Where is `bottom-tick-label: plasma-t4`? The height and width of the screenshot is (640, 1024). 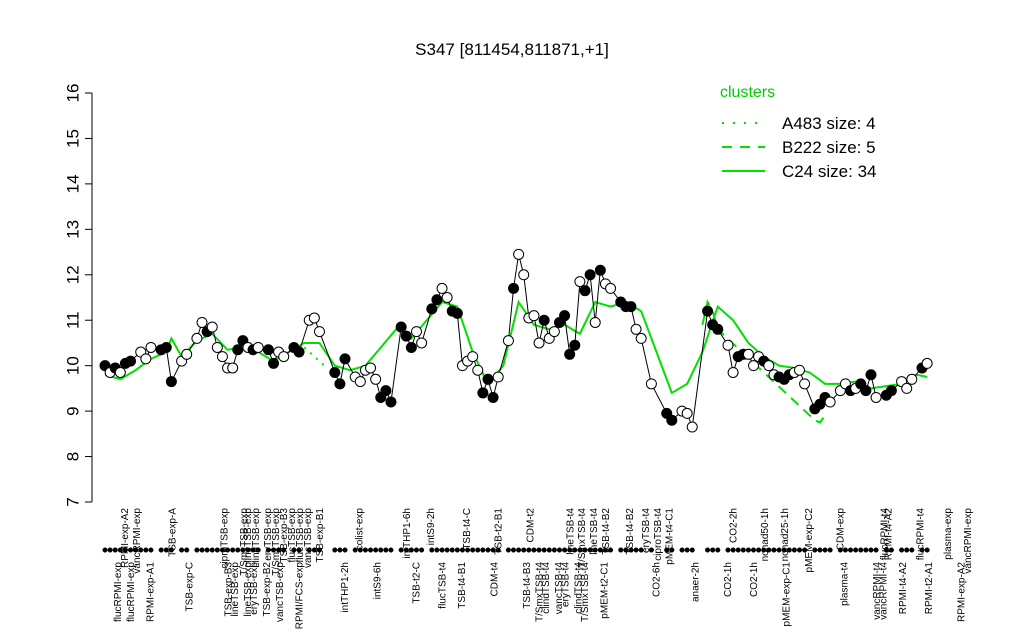 bottom-tick-label: plasma-t4 is located at coordinates (845, 584).